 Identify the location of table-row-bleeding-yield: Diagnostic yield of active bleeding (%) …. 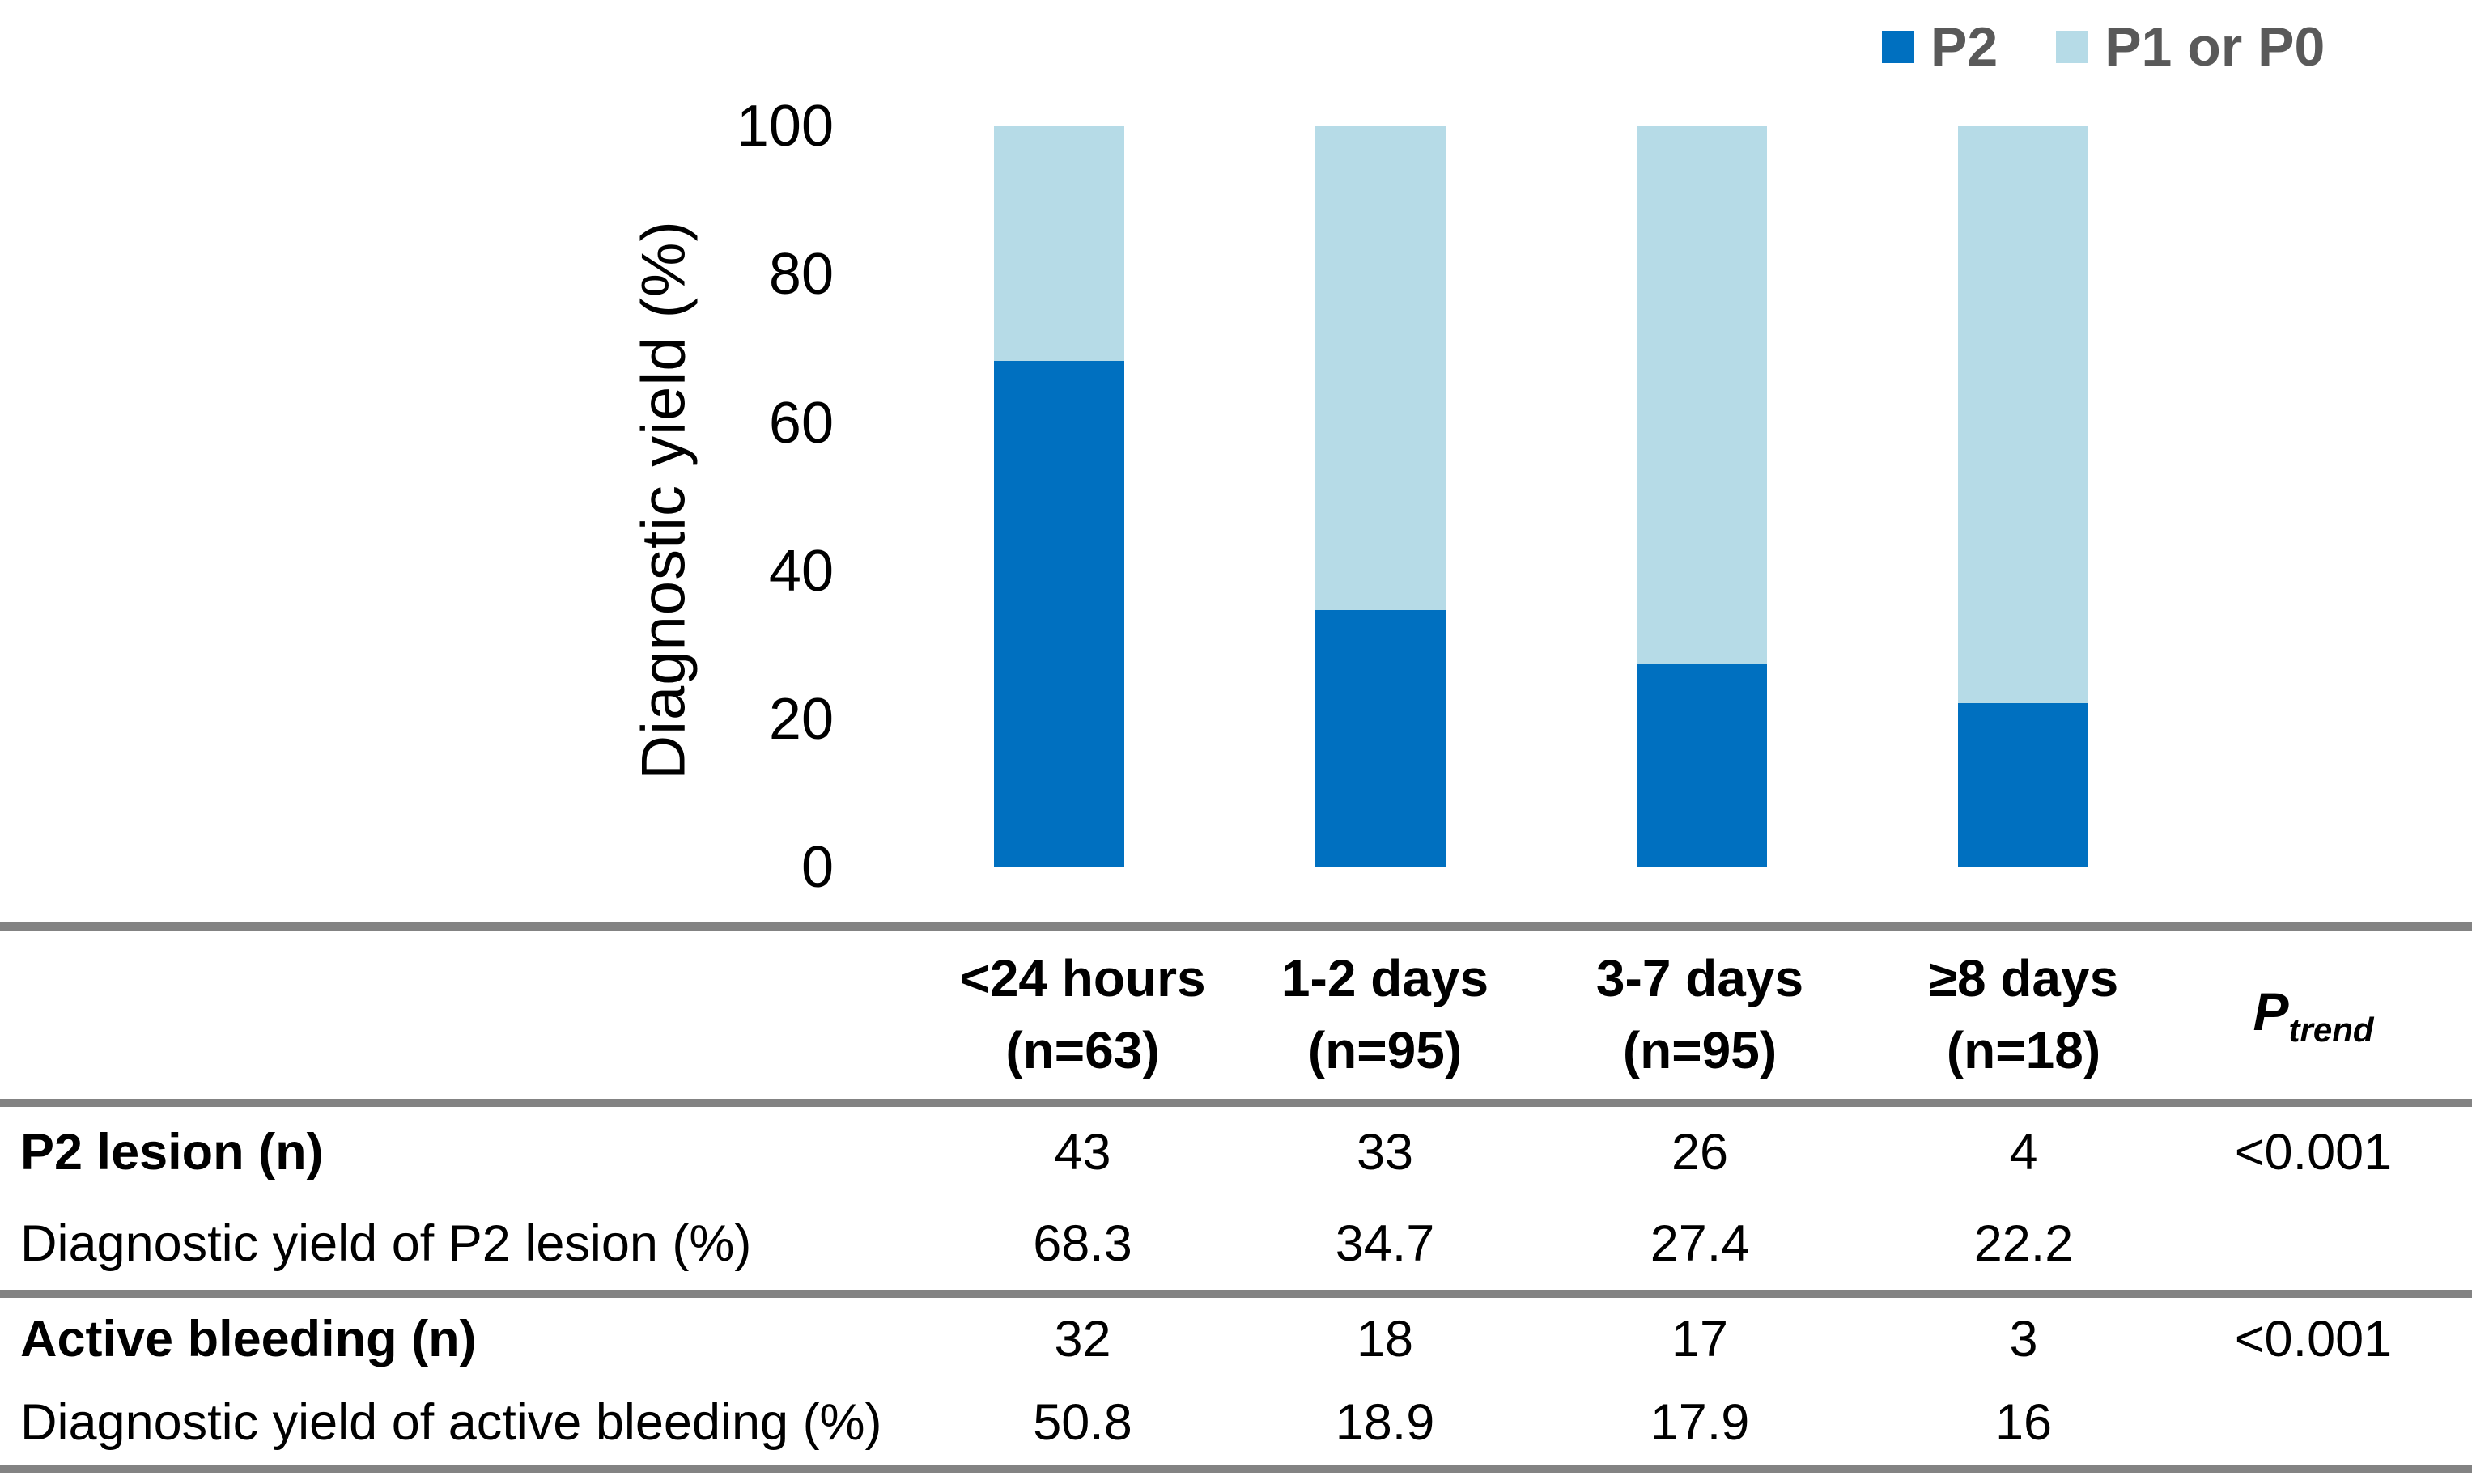
(1236, 1427).